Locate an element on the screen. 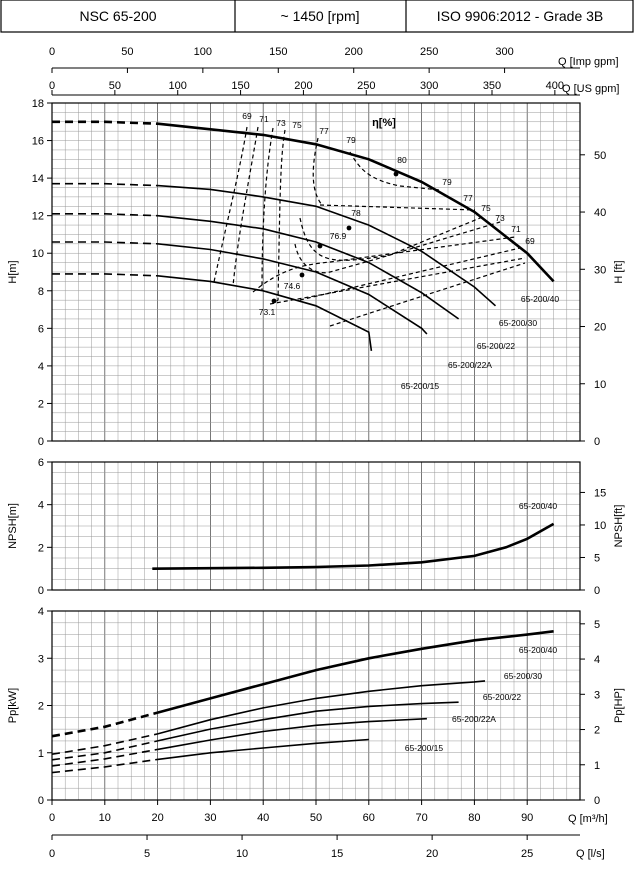  series-label-65-200/22A: 65-200/22A is located at coordinates (470, 365).